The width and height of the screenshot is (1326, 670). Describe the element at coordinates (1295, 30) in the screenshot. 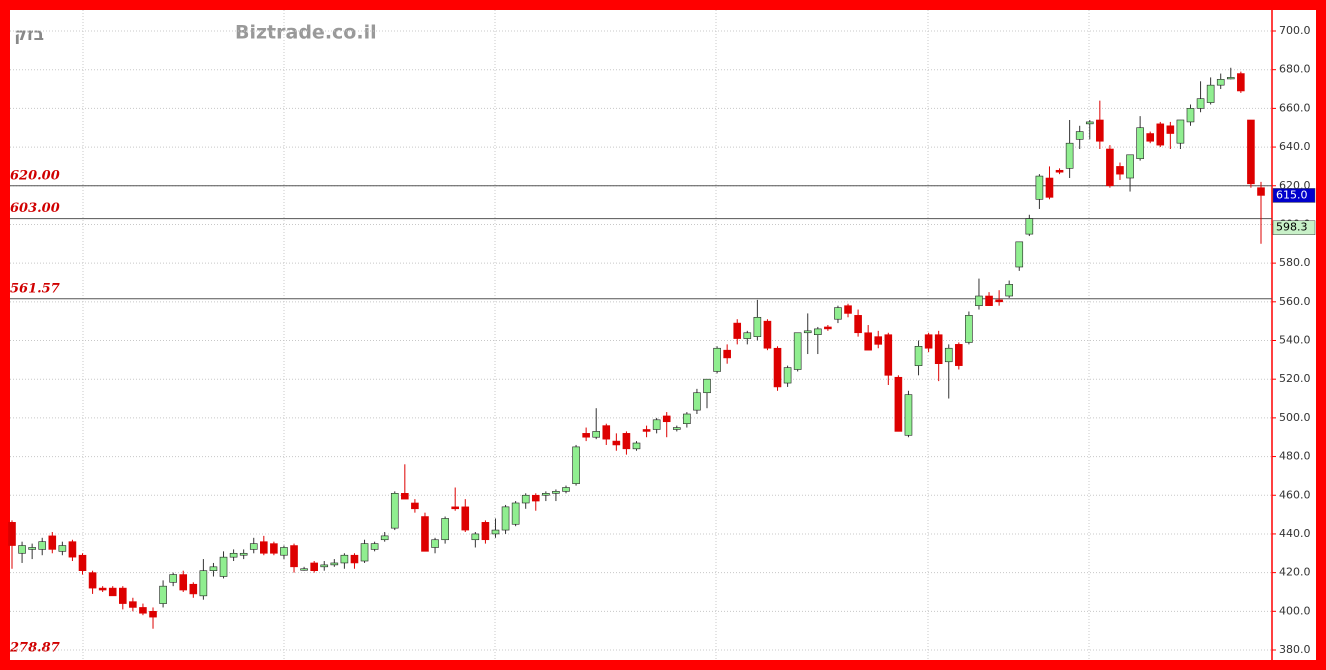

I see `y-tick-label: 700.0` at that location.